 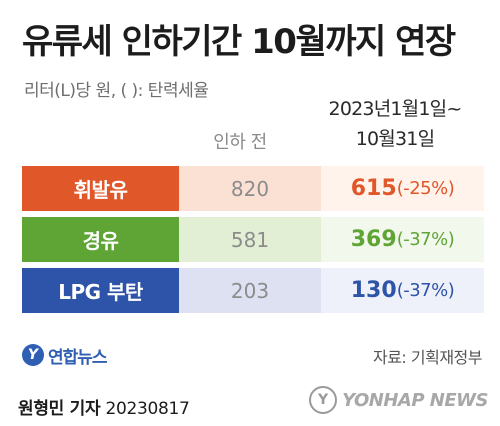 I want to click on source-note: 자료: 기획재정부, so click(x=427, y=357).